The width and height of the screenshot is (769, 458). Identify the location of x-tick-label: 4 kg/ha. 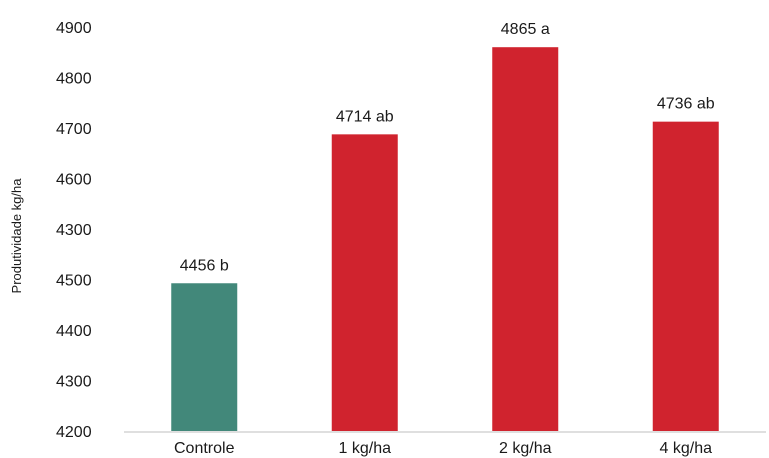
(686, 448).